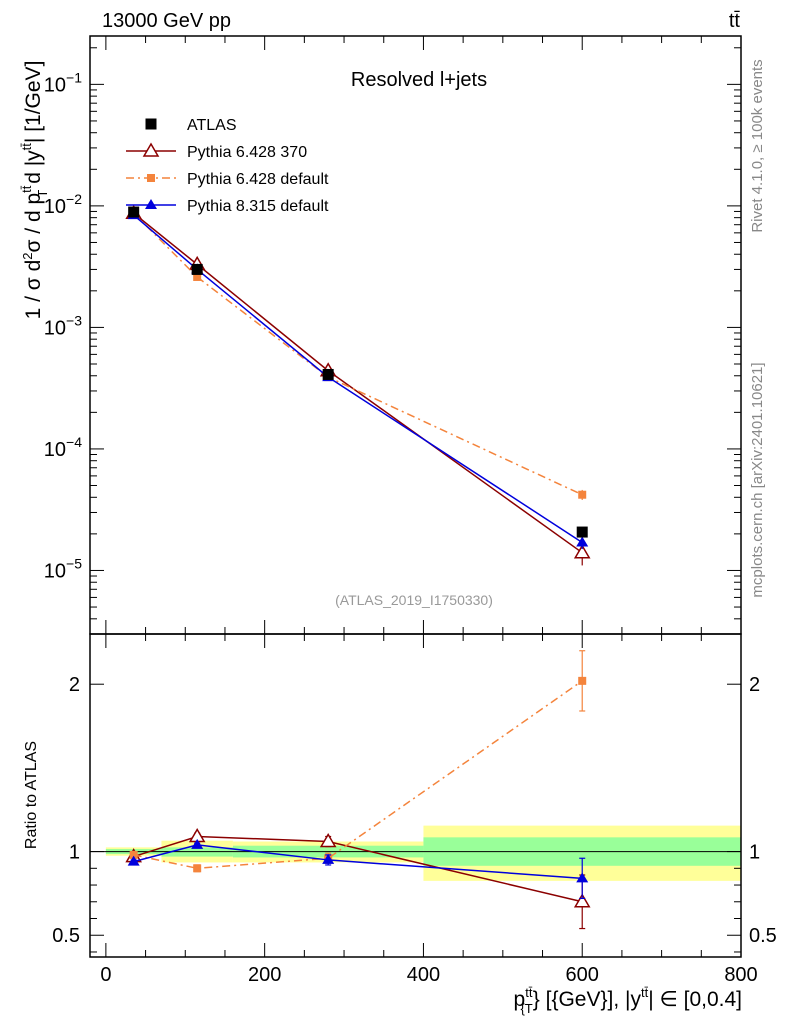  I want to click on main-ytick-label: 10⁻³, so click(63, 325).